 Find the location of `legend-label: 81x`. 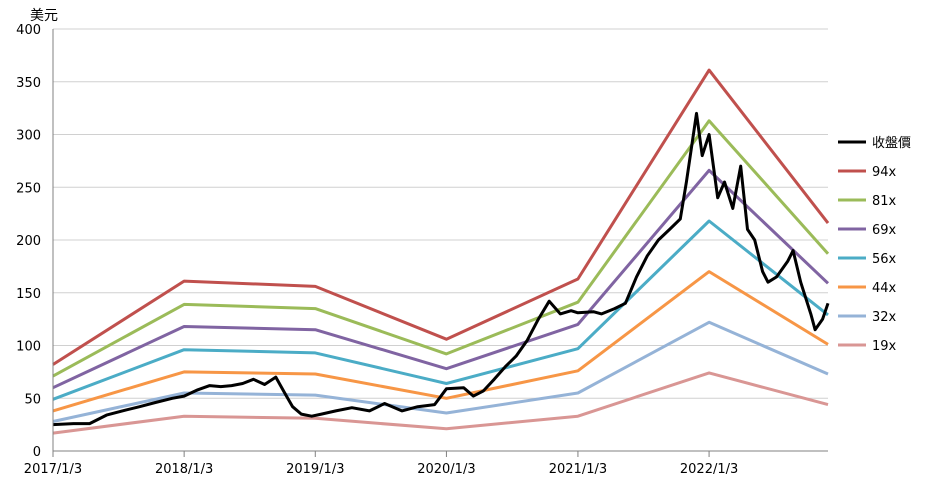

legend-label: 81x is located at coordinates (884, 201).